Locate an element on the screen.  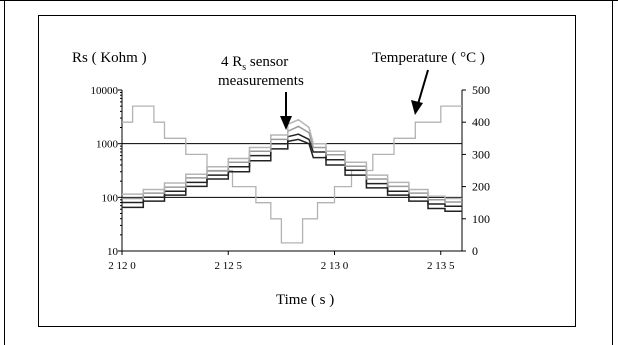
right-tick-label: 100 is located at coordinates (481, 219).